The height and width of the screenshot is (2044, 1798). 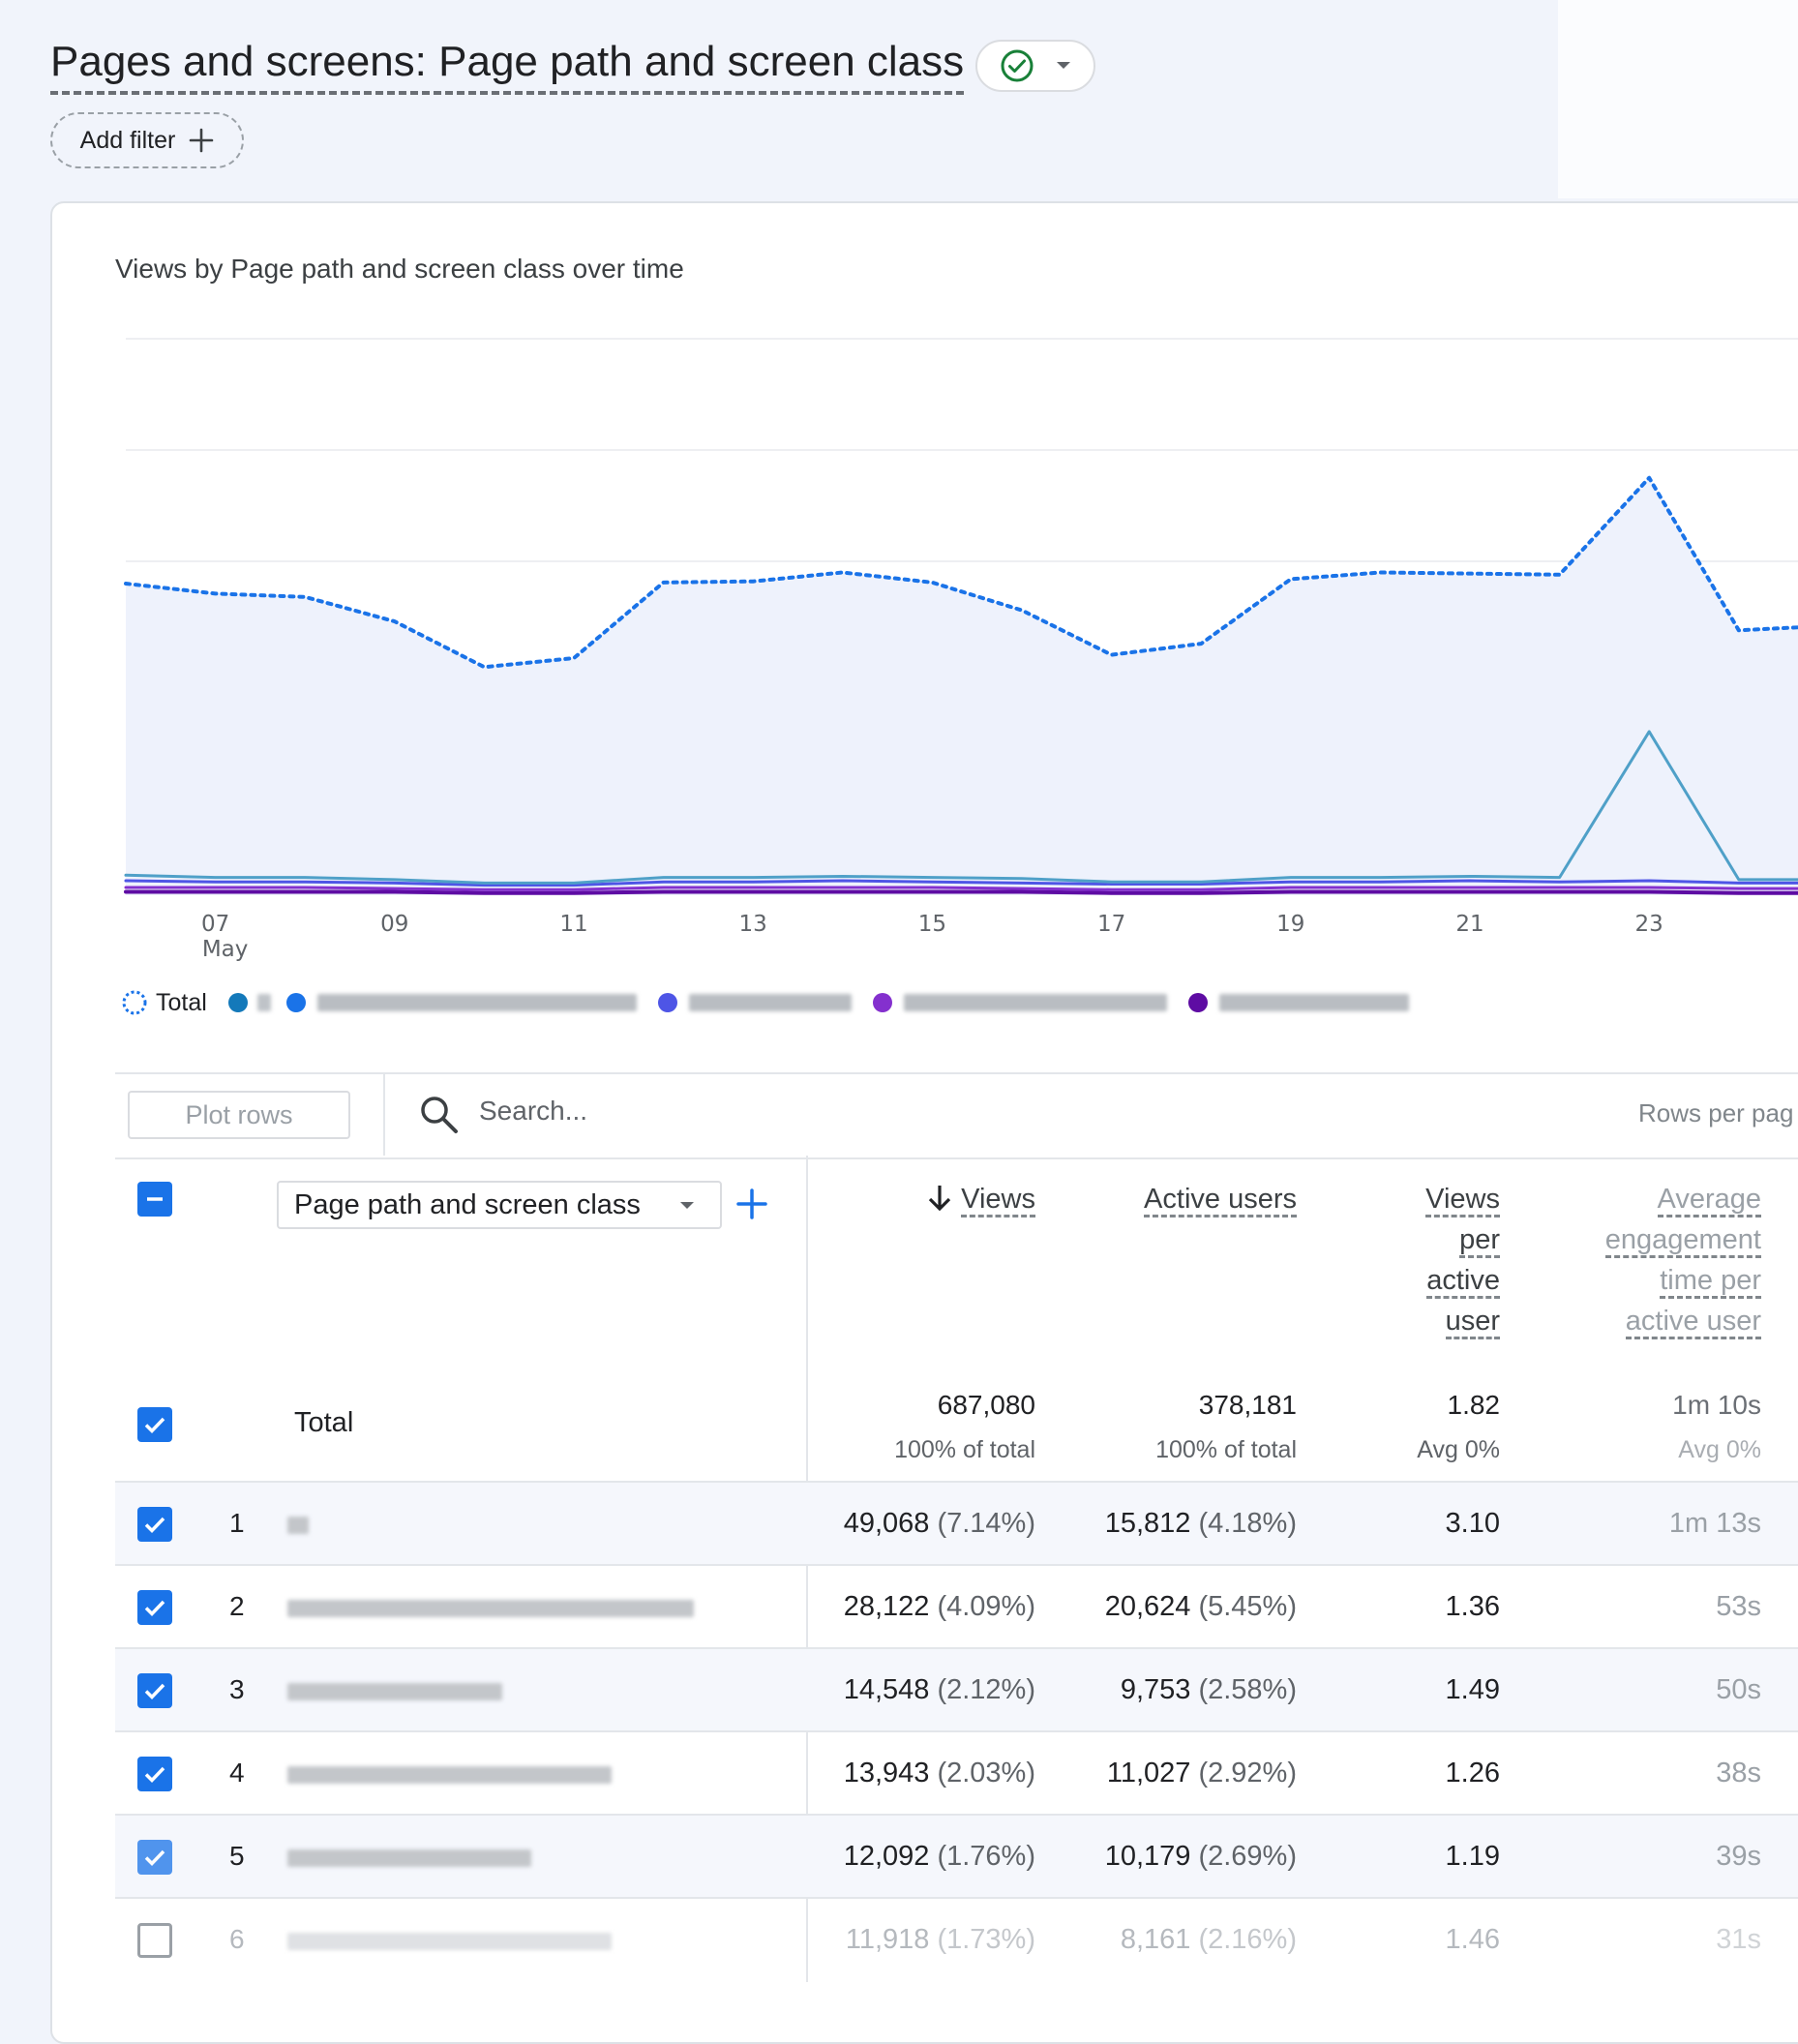 What do you see at coordinates (1474, 1405) in the screenshot?
I see `total-views-per-user: 1.82` at bounding box center [1474, 1405].